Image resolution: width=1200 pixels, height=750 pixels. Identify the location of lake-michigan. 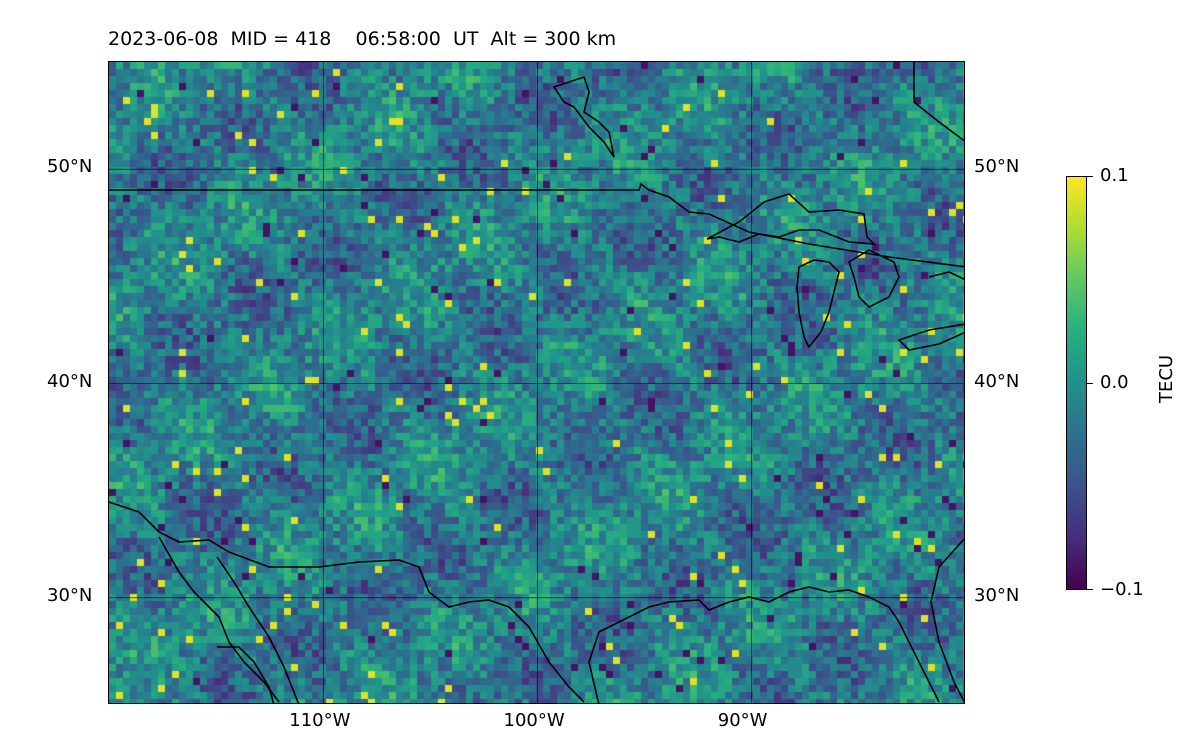
(818, 304).